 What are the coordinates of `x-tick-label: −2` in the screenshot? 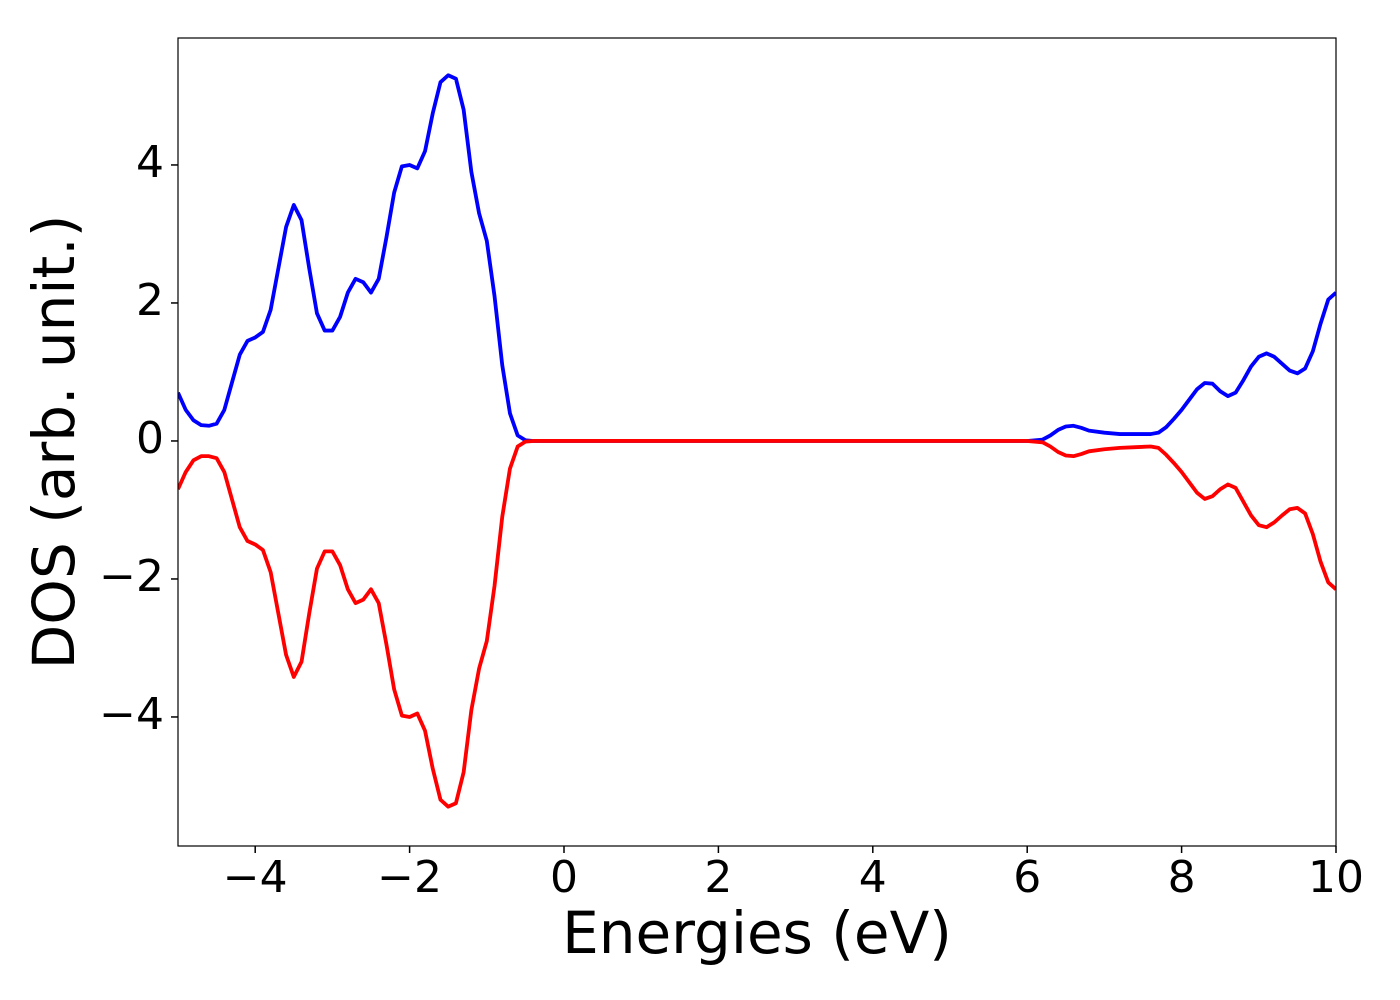 It's located at (409, 877).